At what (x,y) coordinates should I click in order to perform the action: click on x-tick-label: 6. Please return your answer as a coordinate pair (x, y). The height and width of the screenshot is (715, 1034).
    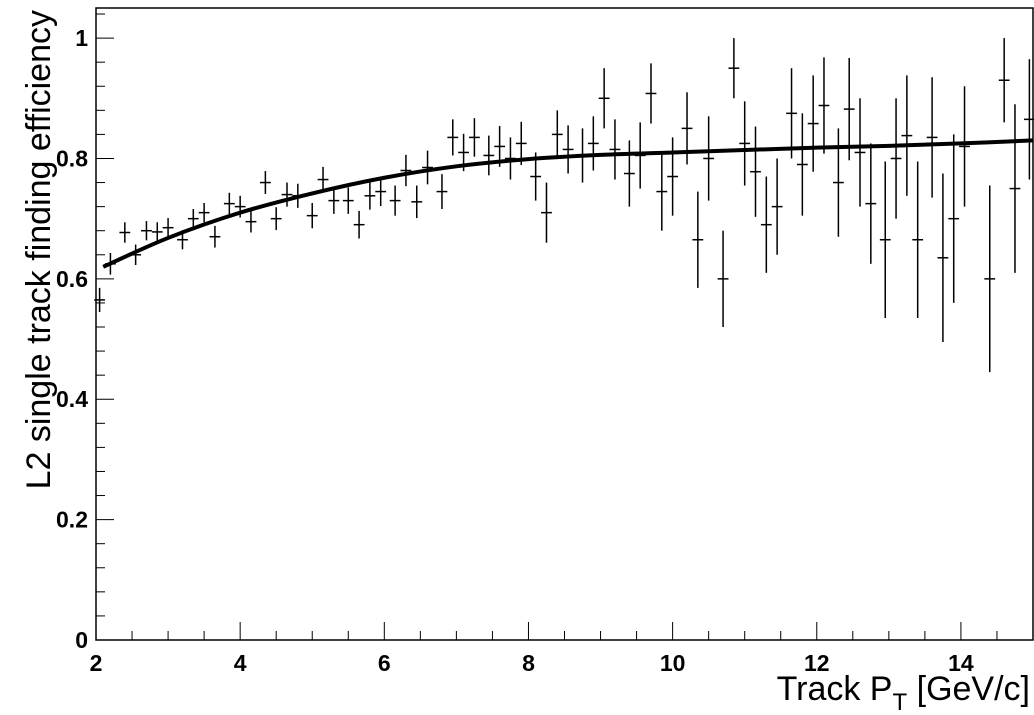
    Looking at the image, I should click on (384, 663).